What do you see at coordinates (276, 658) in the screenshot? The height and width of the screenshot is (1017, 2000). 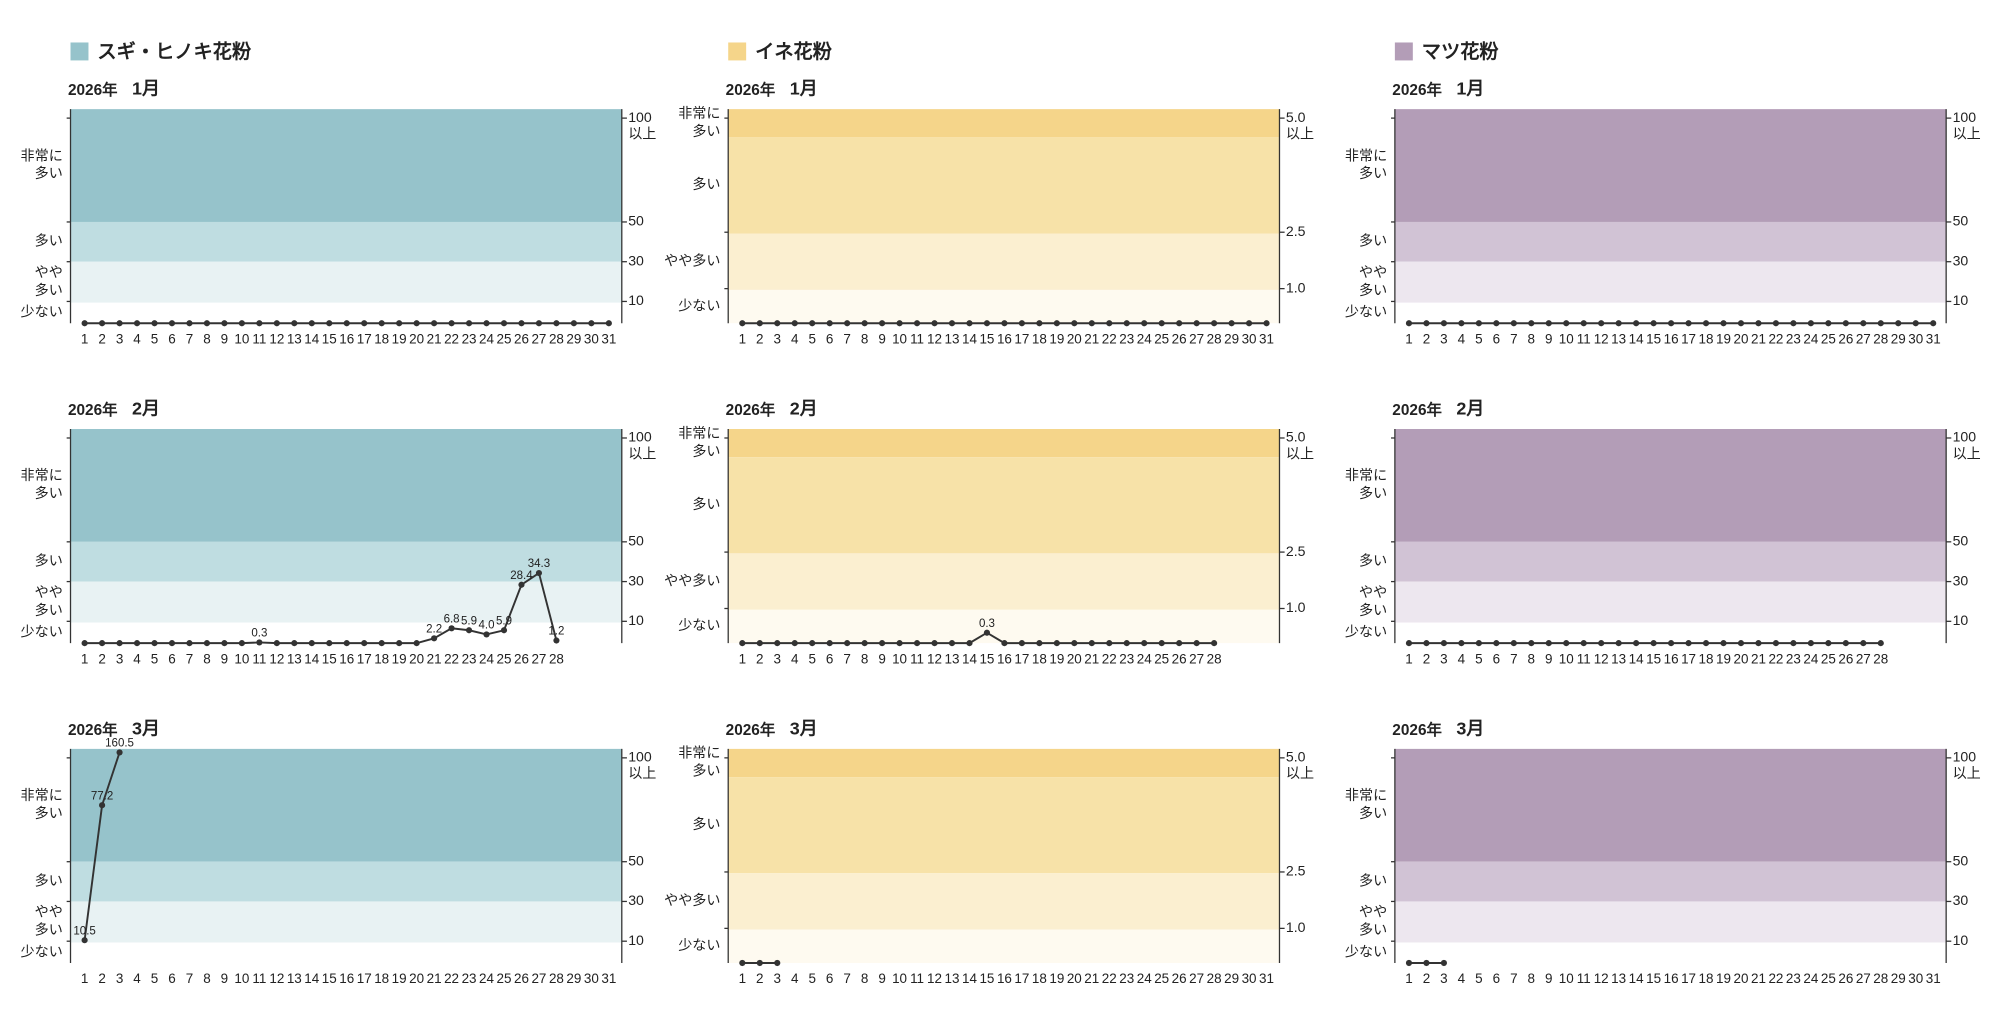 I see `day-label: 12` at bounding box center [276, 658].